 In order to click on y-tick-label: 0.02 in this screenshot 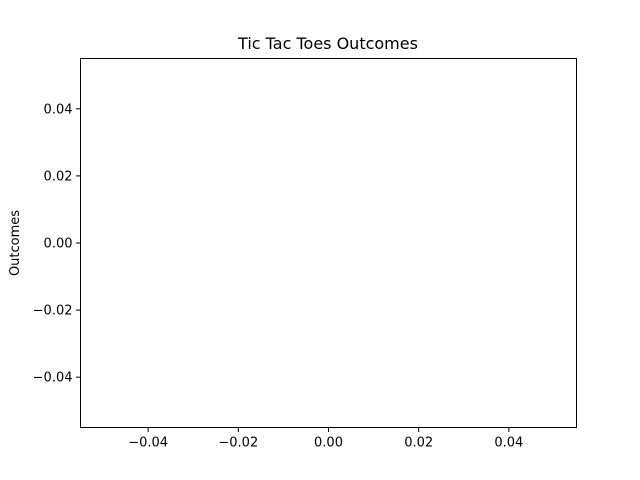, I will do `click(58, 176)`.